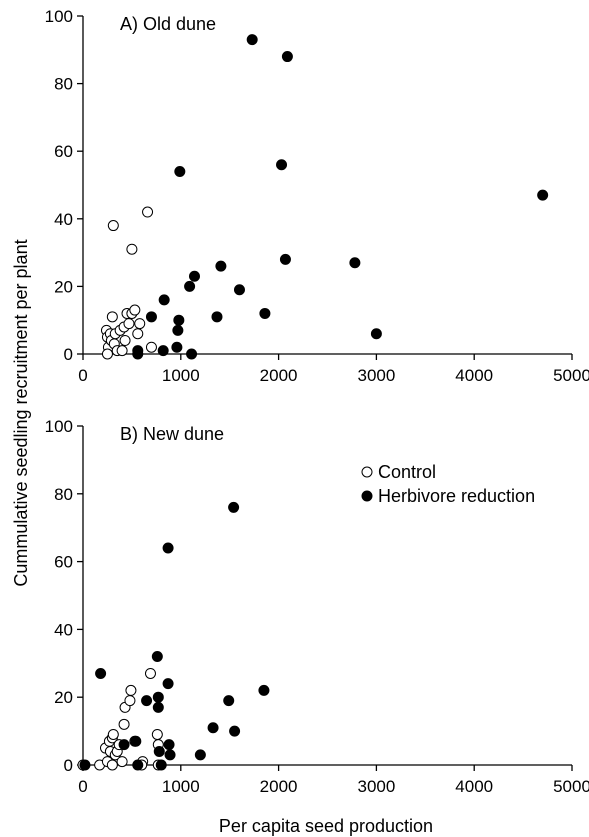 This screenshot has width=589, height=837. What do you see at coordinates (456, 496) in the screenshot?
I see `legend-label: Herbivore reduction` at bounding box center [456, 496].